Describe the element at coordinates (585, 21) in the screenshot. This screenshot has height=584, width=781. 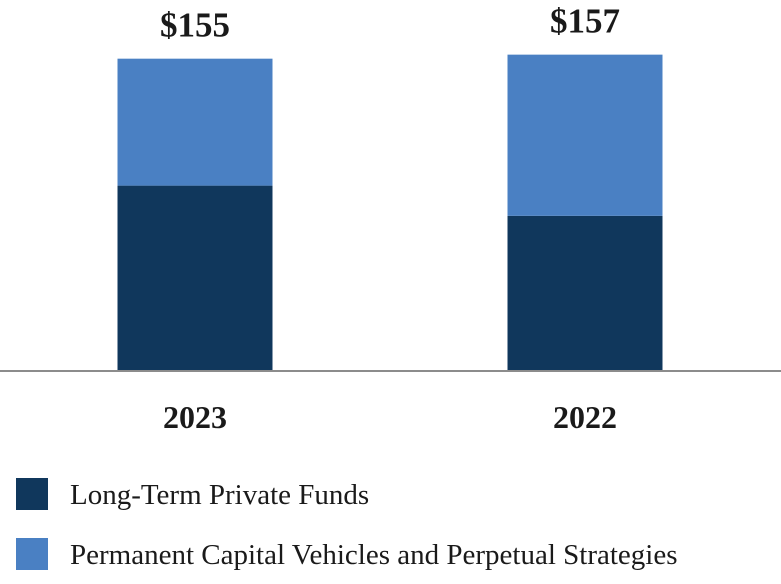
I see `total-label-2022: $157` at that location.